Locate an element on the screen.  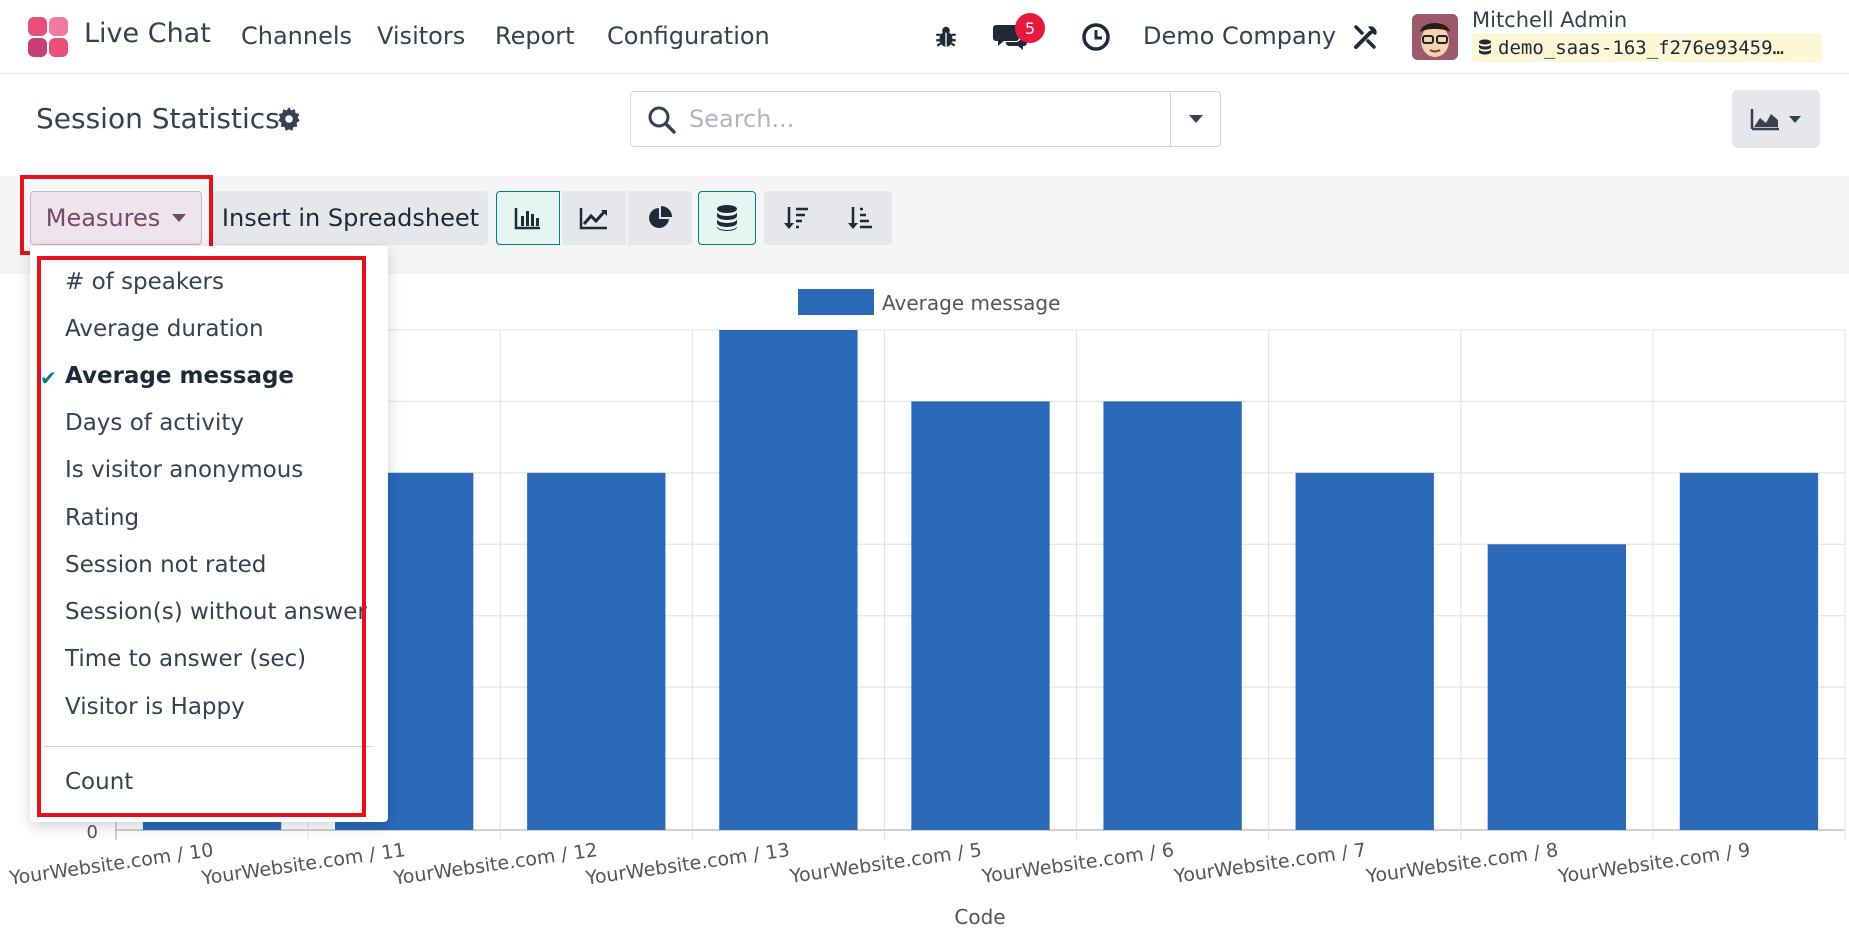
user-avatar is located at coordinates (1435, 37).